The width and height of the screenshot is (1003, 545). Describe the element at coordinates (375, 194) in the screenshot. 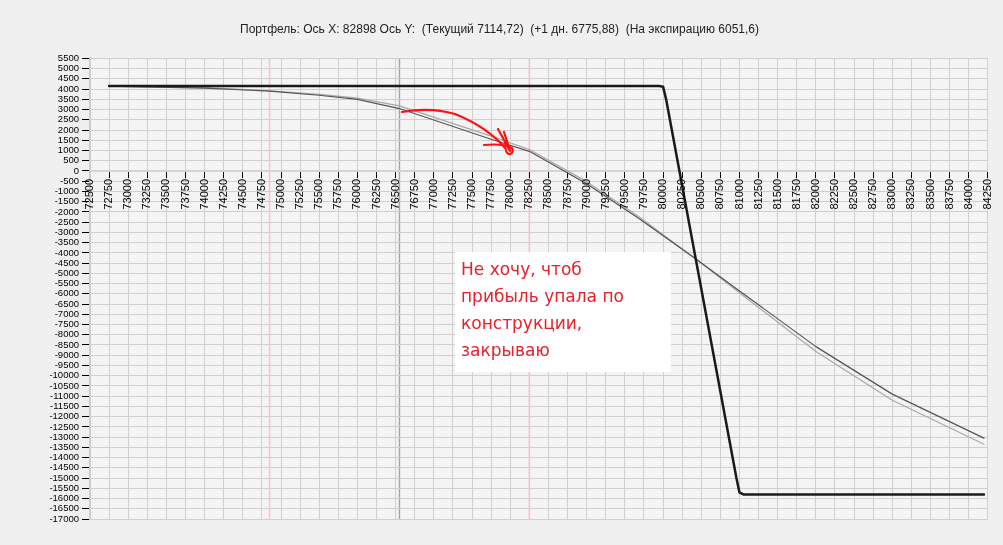

I see `x-tick-label: 76250` at that location.